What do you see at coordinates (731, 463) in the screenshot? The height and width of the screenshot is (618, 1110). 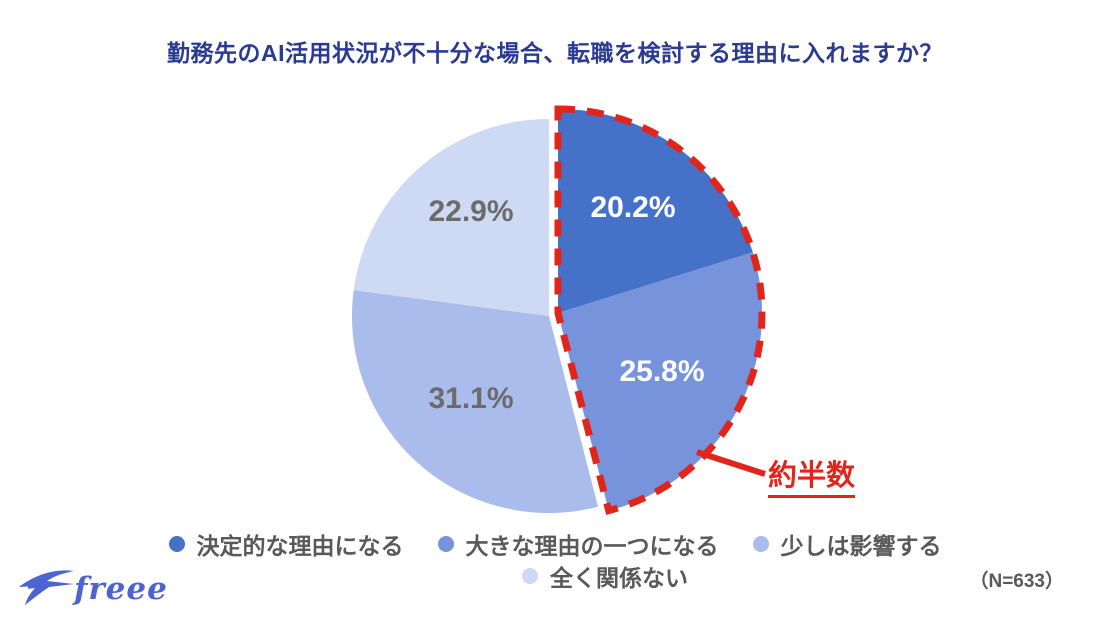 I see `annotation-leader-line` at bounding box center [731, 463].